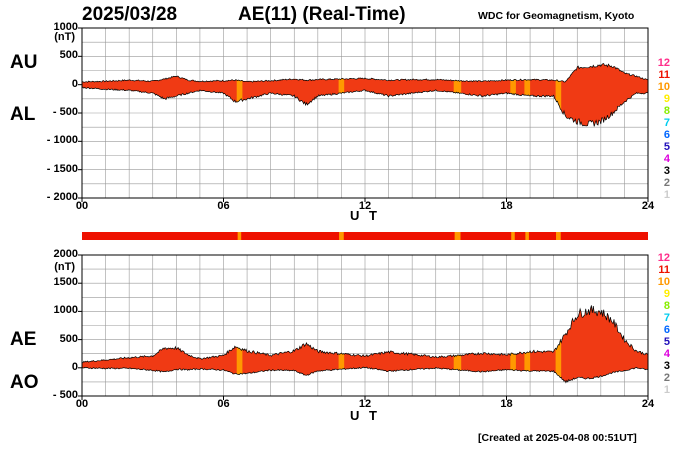 The height and width of the screenshot is (450, 700). I want to click on bottom-xtick-label: 06, so click(223, 404).